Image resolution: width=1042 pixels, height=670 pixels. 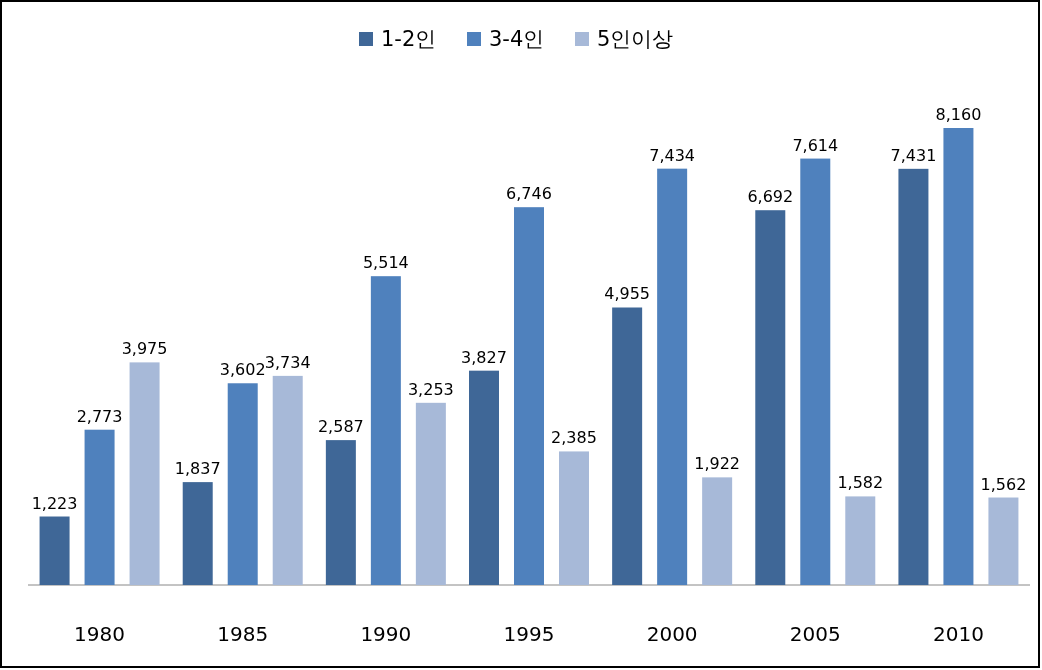 I want to click on data-label: 6,692, so click(x=770, y=197).